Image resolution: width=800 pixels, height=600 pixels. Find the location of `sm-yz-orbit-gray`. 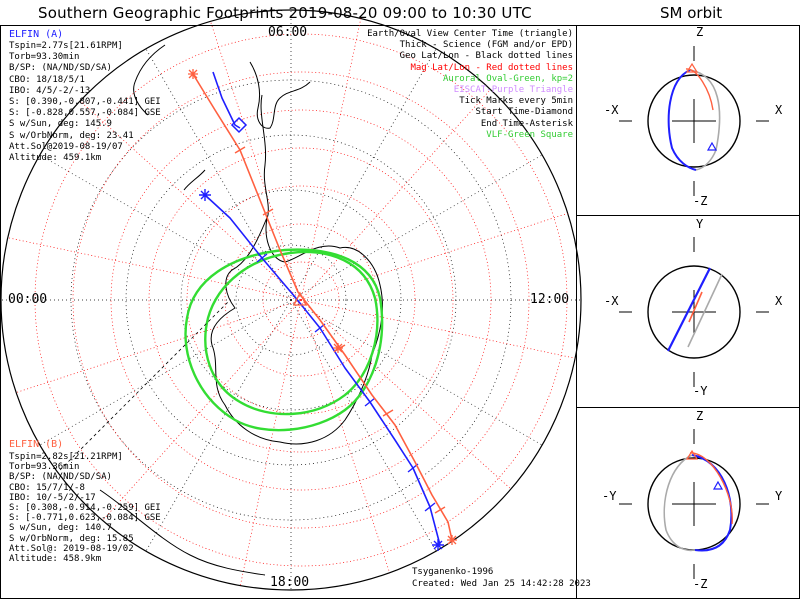

sm-yz-orbit-gray is located at coordinates (679, 503).